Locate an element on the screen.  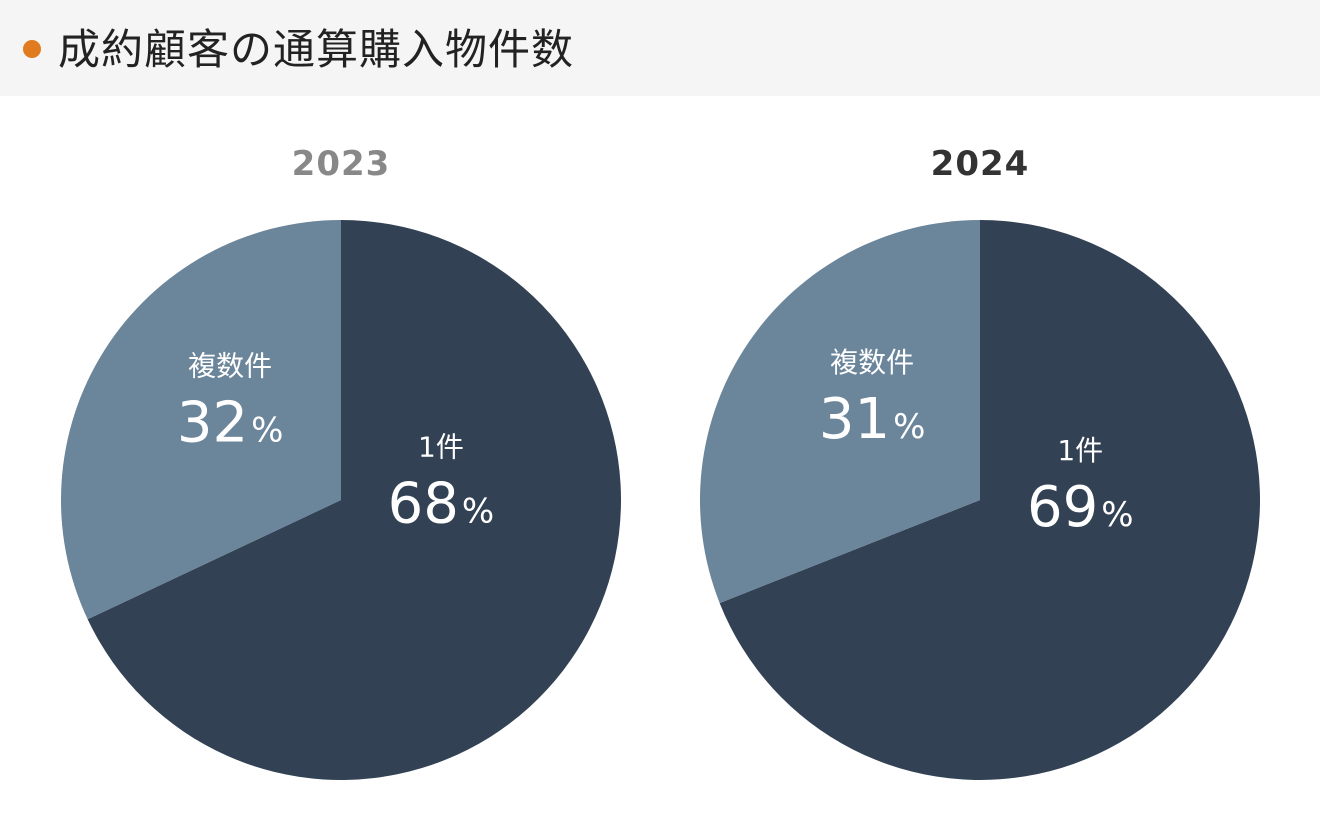
pie-slice-2023-multiple is located at coordinates (201, 419).